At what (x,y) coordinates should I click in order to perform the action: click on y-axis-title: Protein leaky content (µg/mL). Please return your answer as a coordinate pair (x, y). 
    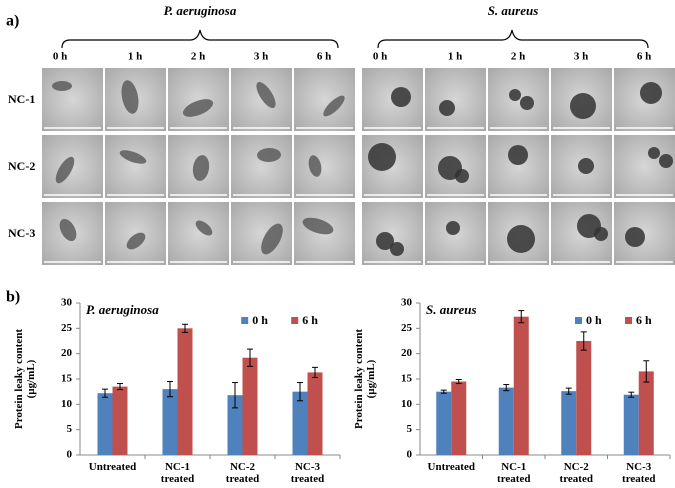
    Looking at the image, I should click on (25, 379).